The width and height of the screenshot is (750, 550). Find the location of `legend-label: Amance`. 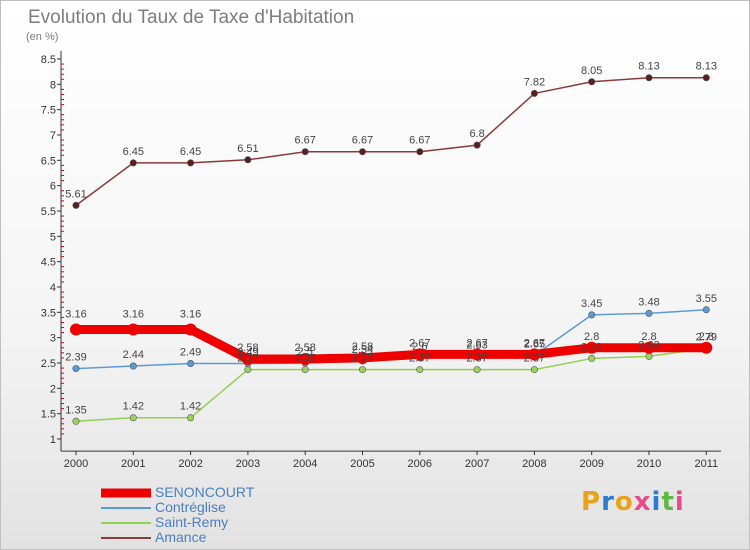

legend-label: Amance is located at coordinates (181, 537).